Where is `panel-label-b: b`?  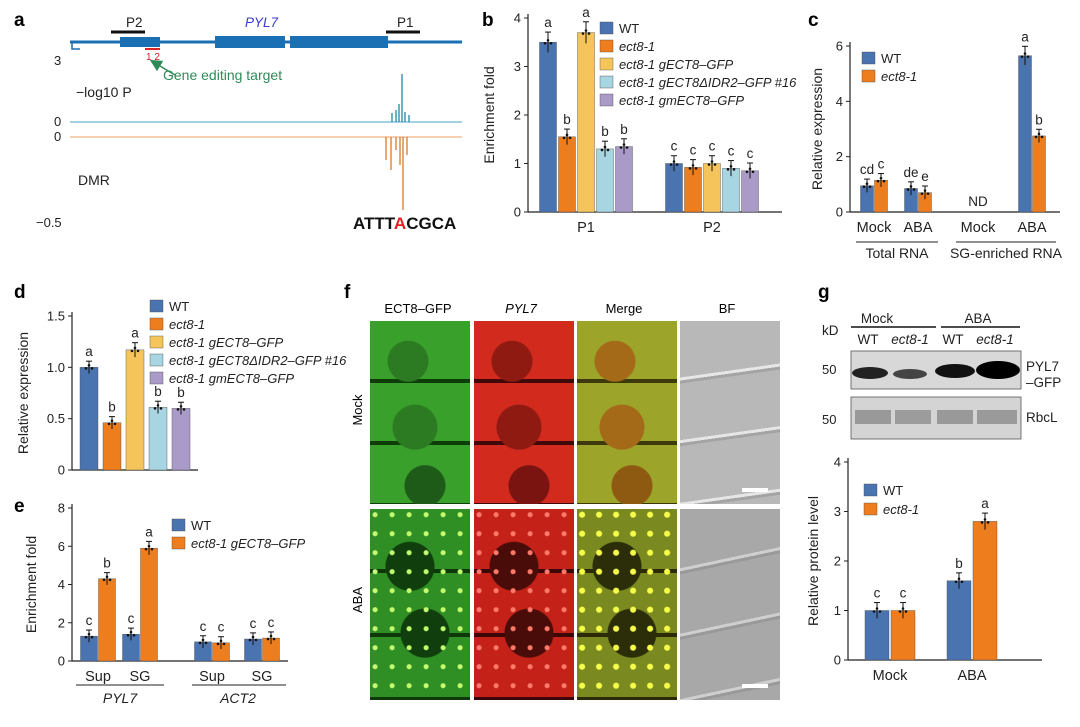
panel-label-b: b is located at coordinates (488, 20).